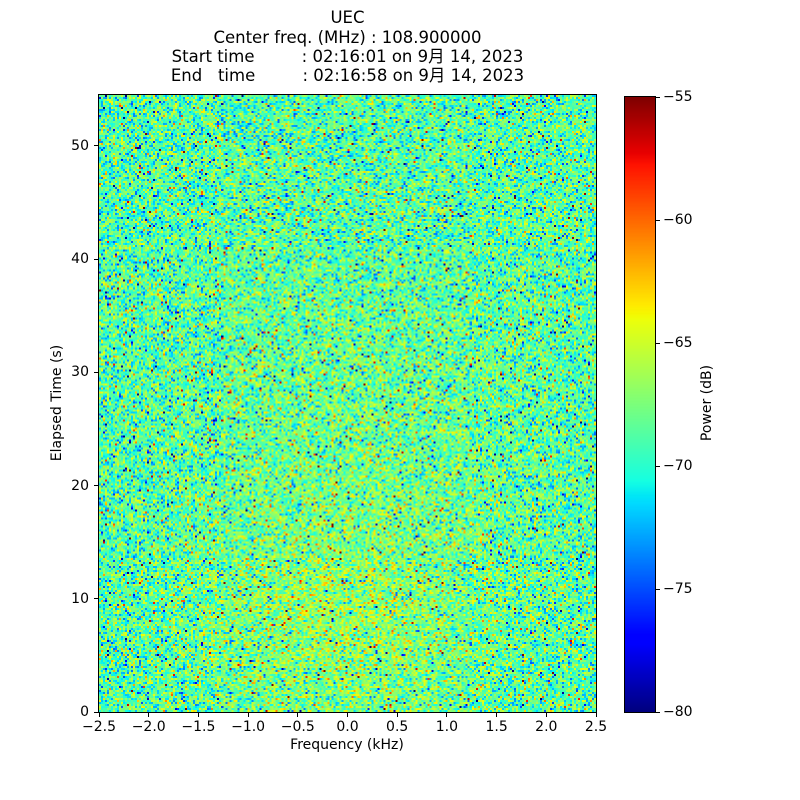 This screenshot has width=800, height=800. What do you see at coordinates (347, 75) in the screenshot?
I see `end-time-line: End time : 02:16:58 on 9月 14, 2023` at bounding box center [347, 75].